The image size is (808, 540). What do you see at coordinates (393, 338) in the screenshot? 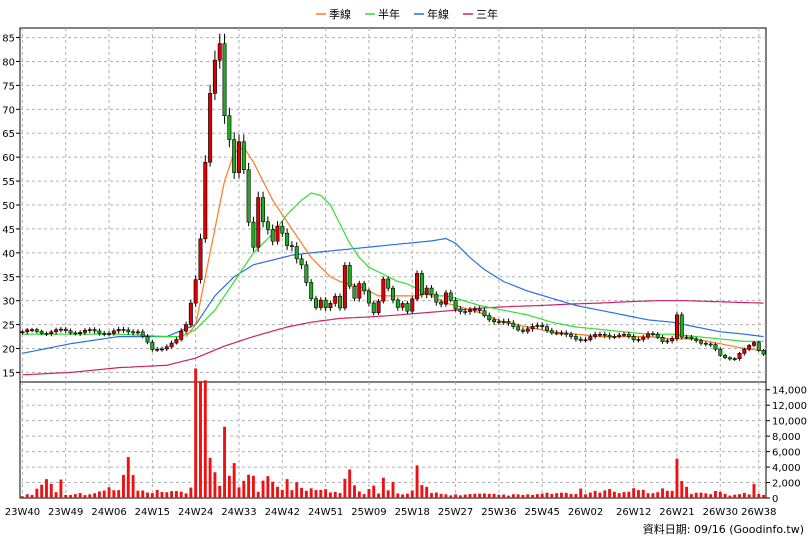
I see `ma-3year-line` at bounding box center [393, 338].